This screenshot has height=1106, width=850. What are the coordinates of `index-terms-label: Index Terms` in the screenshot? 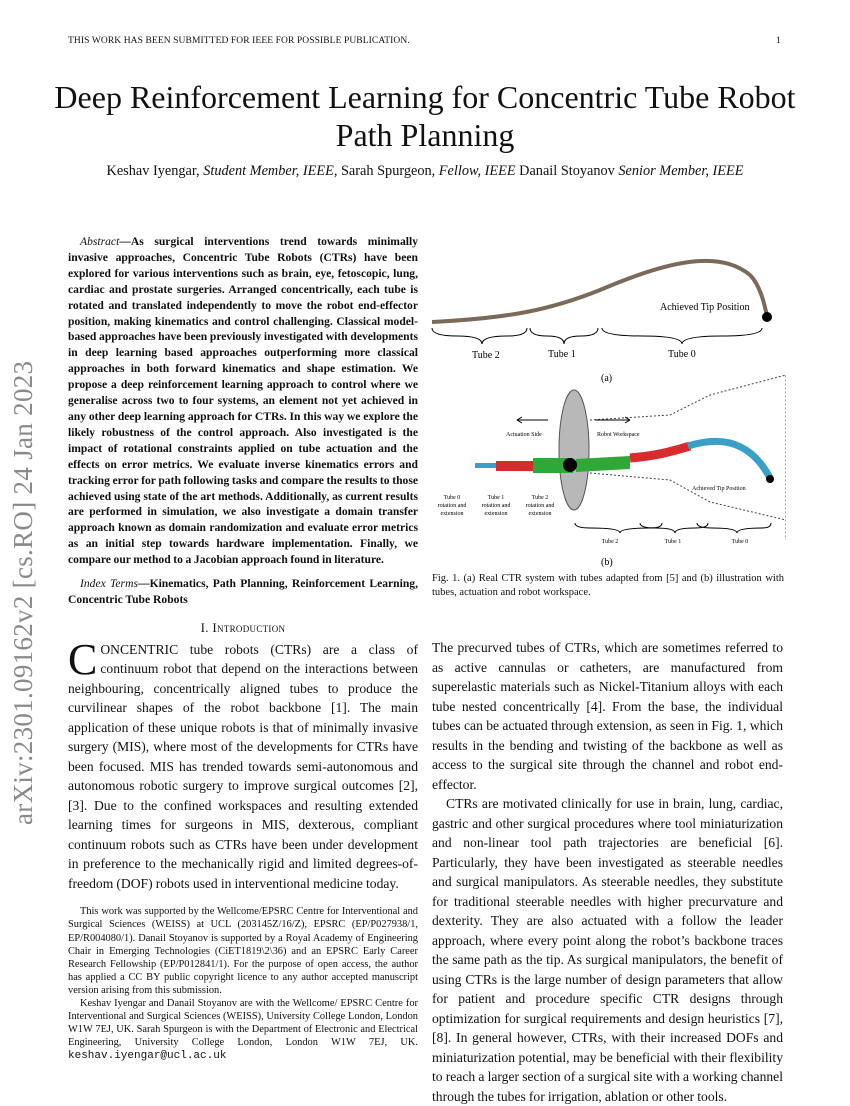 It's located at (109, 584).